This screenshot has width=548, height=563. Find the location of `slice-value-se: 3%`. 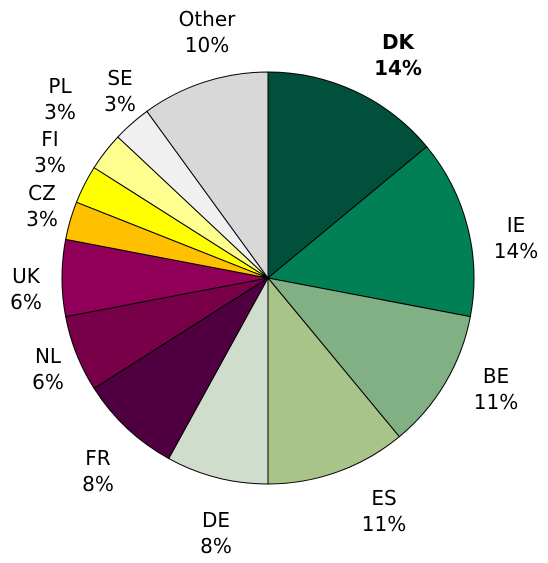

slice-value-se: 3% is located at coordinates (120, 104).